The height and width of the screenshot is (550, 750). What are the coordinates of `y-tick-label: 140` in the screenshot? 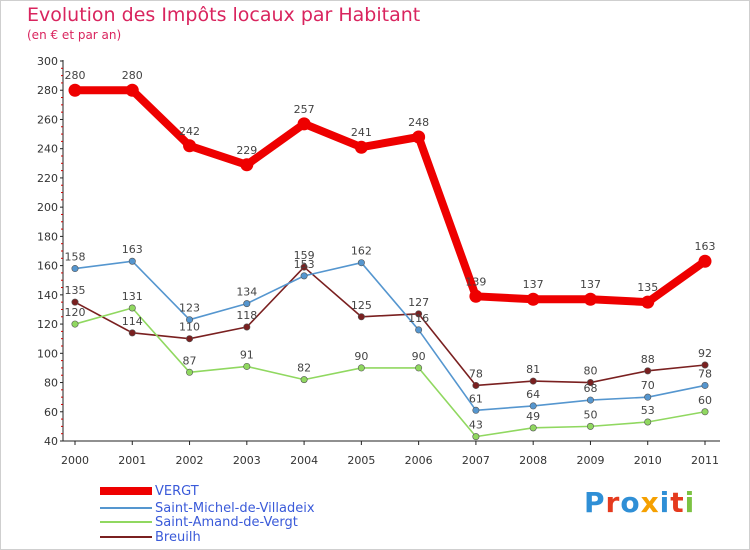 It's located at (47, 295).